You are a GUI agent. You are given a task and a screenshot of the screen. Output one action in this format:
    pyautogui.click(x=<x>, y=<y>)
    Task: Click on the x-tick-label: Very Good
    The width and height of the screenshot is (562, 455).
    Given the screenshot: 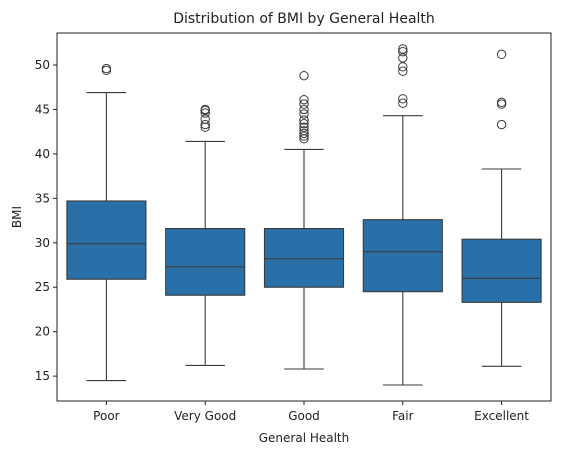 What is the action you would take?
    pyautogui.click(x=205, y=416)
    